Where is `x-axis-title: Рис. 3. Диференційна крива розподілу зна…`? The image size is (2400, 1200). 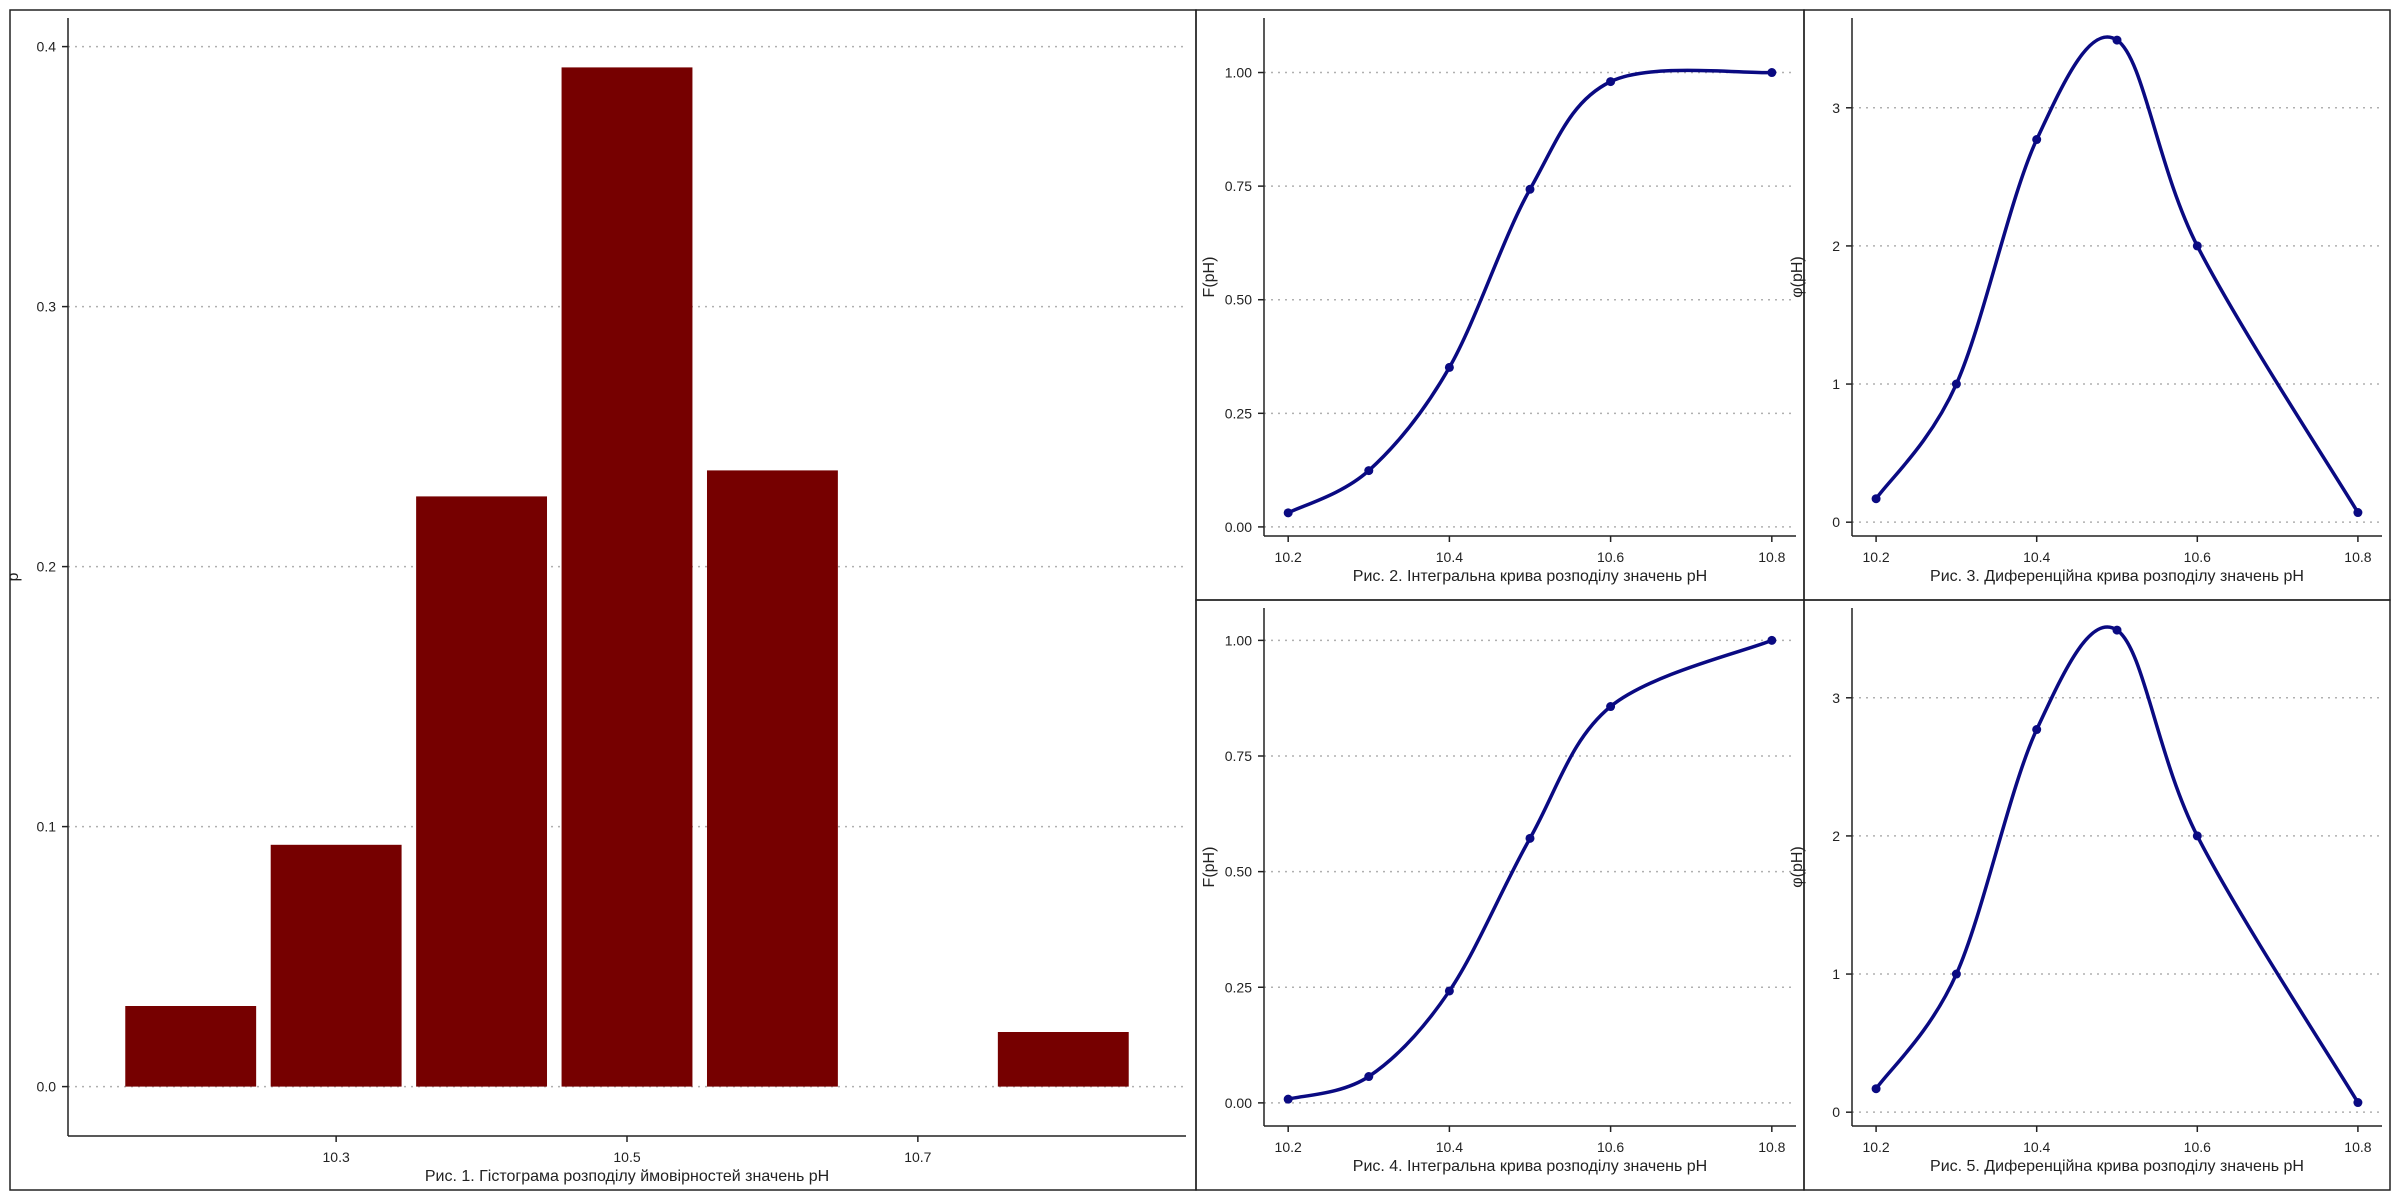
x-axis-title: Рис. 3. Диференційна крива розподілу зна… is located at coordinates (2117, 576).